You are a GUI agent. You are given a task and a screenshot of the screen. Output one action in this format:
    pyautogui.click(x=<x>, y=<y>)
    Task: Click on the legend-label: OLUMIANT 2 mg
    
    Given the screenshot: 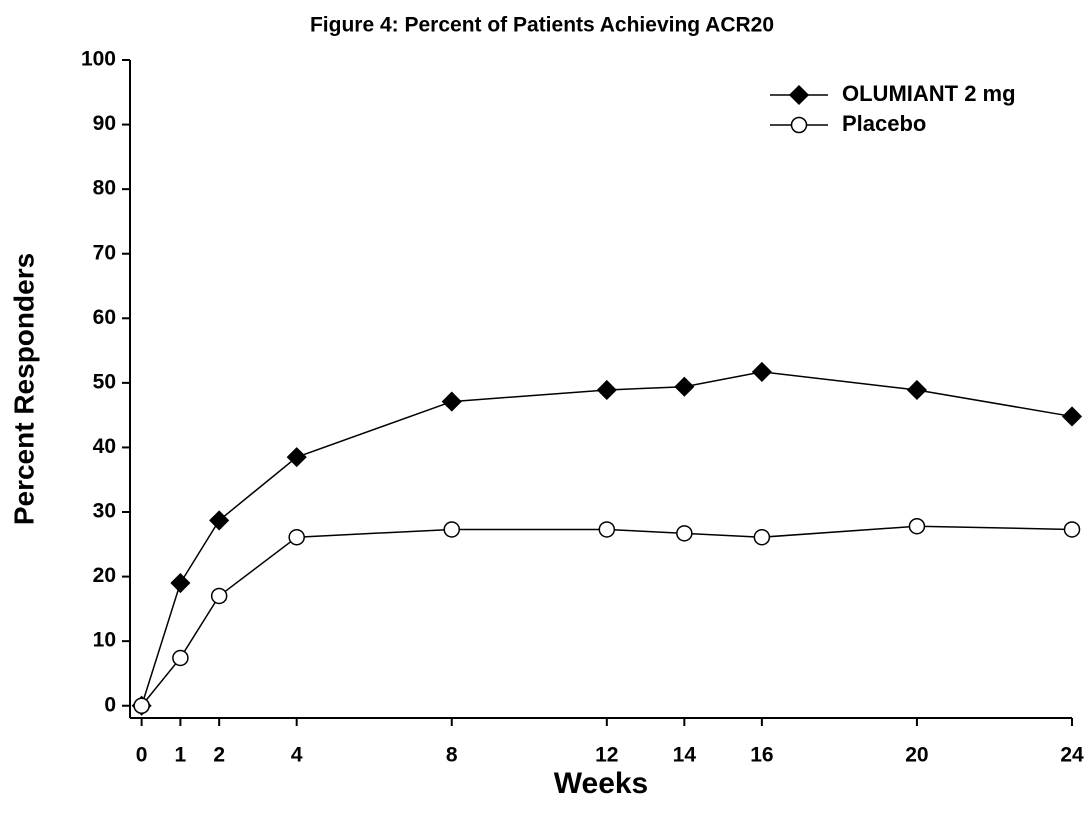 What is the action you would take?
    pyautogui.click(x=929, y=93)
    